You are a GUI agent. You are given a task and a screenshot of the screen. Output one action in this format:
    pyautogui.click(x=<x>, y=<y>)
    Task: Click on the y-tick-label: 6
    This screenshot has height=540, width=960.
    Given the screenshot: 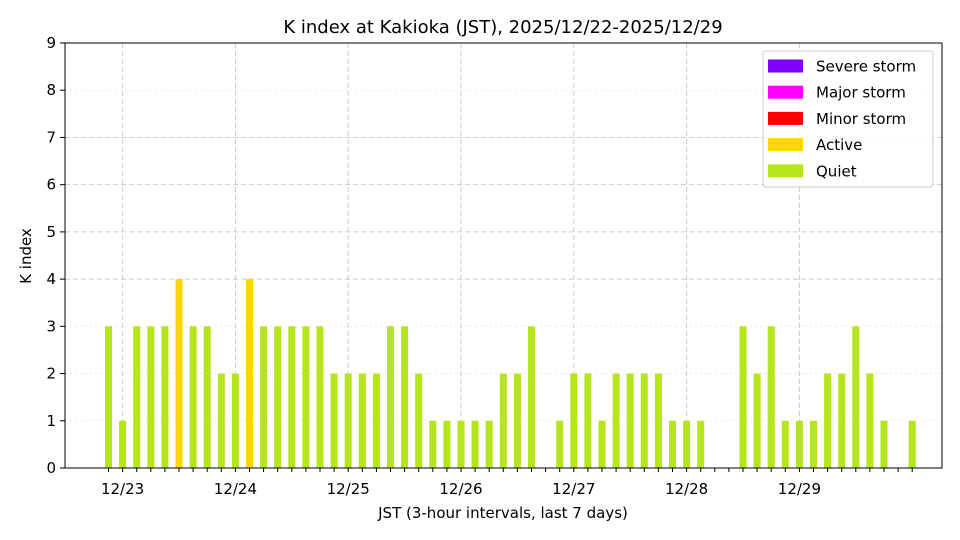 What is the action you would take?
    pyautogui.click(x=51, y=185)
    